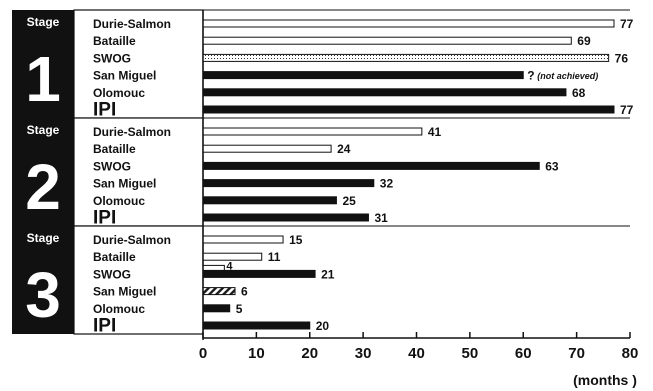 Image resolution: width=653 pixels, height=391 pixels. Describe the element at coordinates (309, 353) in the screenshot. I see `x-tick-label-2: 20` at that location.